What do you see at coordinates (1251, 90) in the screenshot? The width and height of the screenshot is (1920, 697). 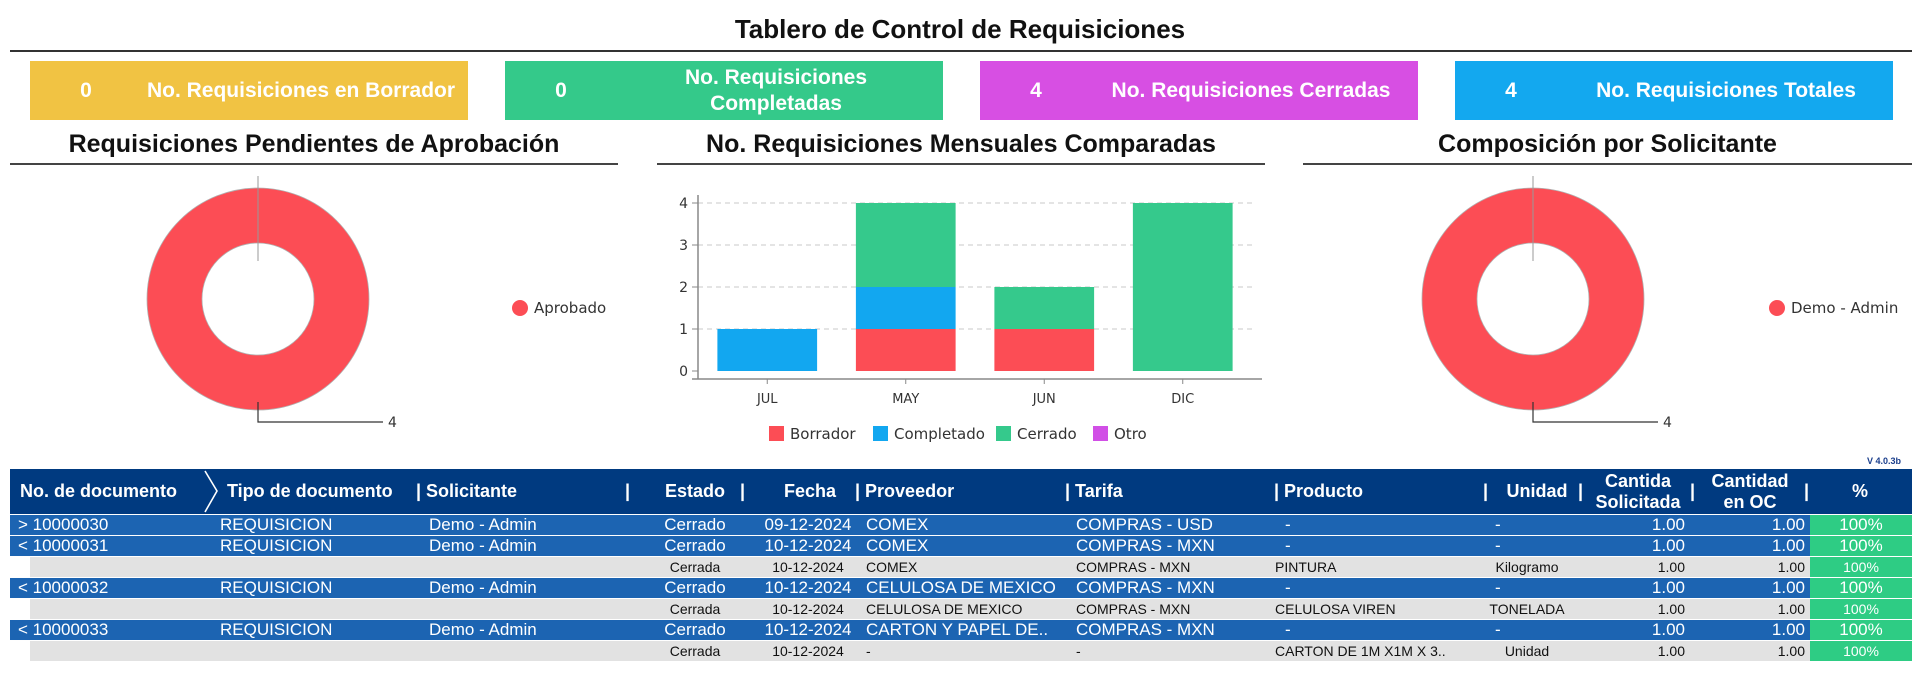 I see `kpi-cerradas-label: No. Requisiciones Cerradas` at bounding box center [1251, 90].